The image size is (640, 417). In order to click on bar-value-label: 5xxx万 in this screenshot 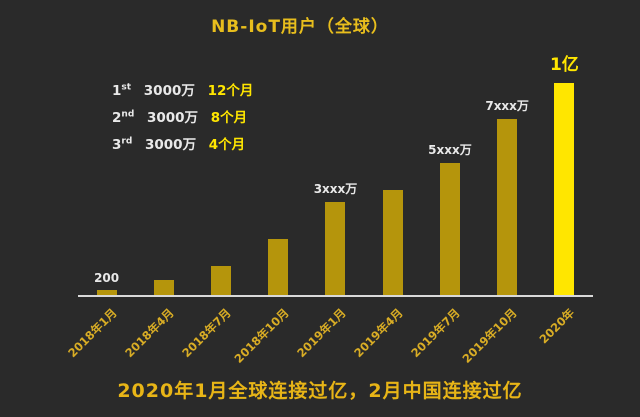, I will do `click(450, 150)`.